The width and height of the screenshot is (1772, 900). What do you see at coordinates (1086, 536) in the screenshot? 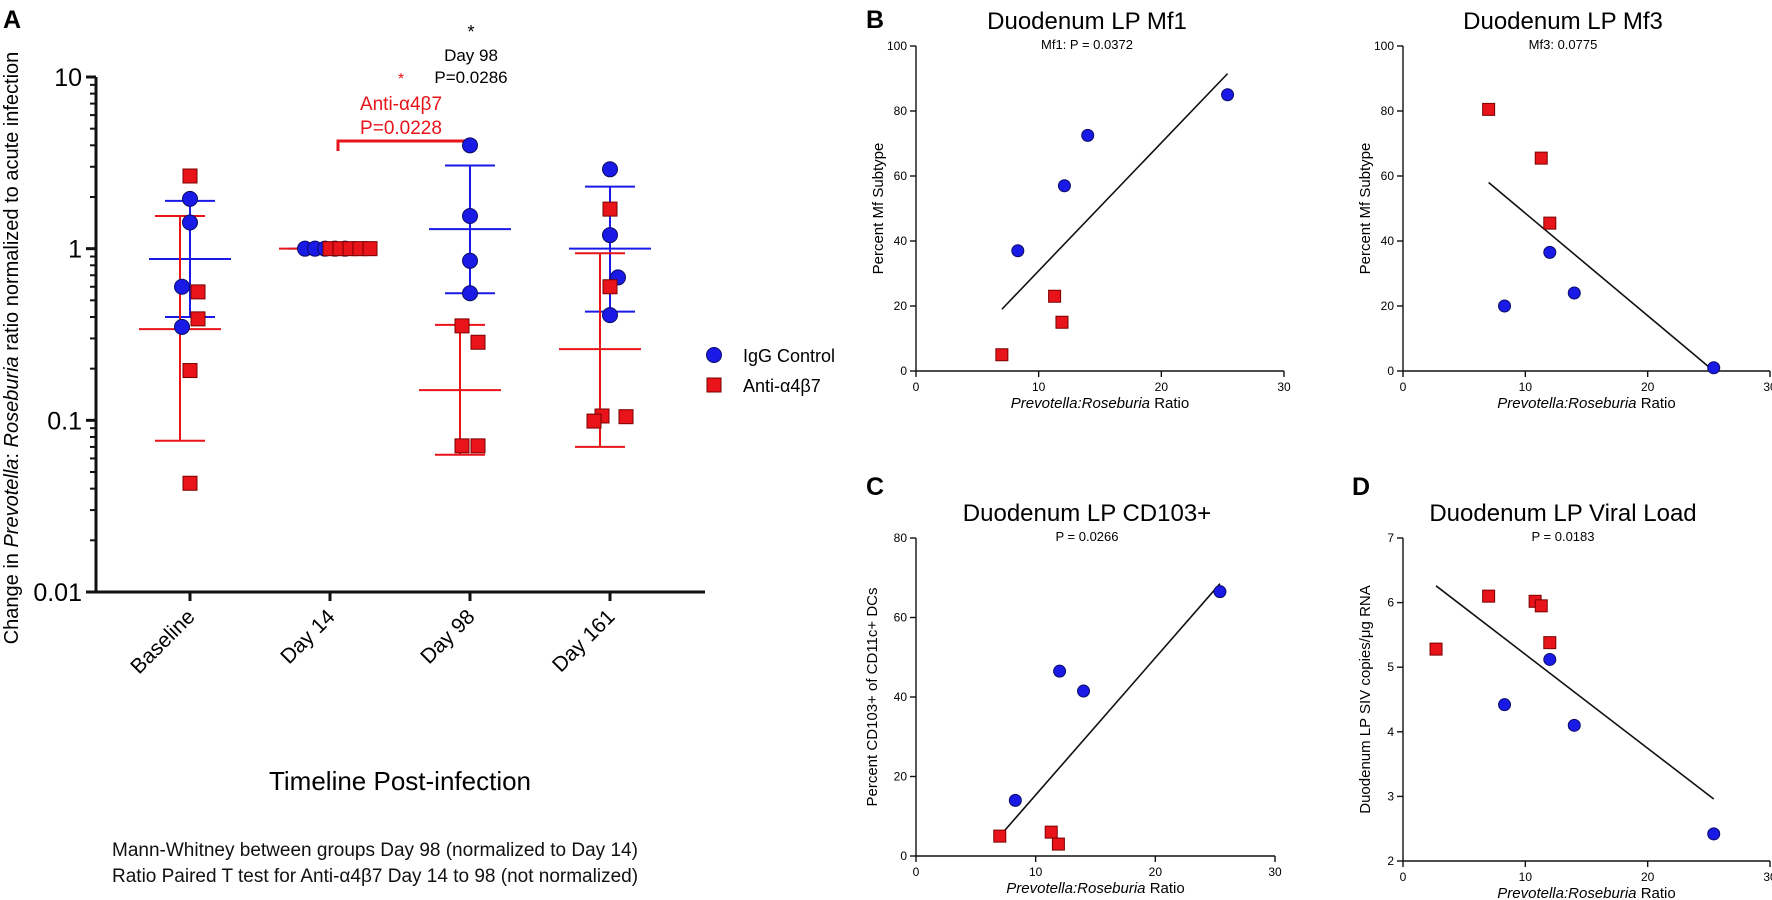
I see `panel-subtitle: P = 0.0266` at bounding box center [1086, 536].